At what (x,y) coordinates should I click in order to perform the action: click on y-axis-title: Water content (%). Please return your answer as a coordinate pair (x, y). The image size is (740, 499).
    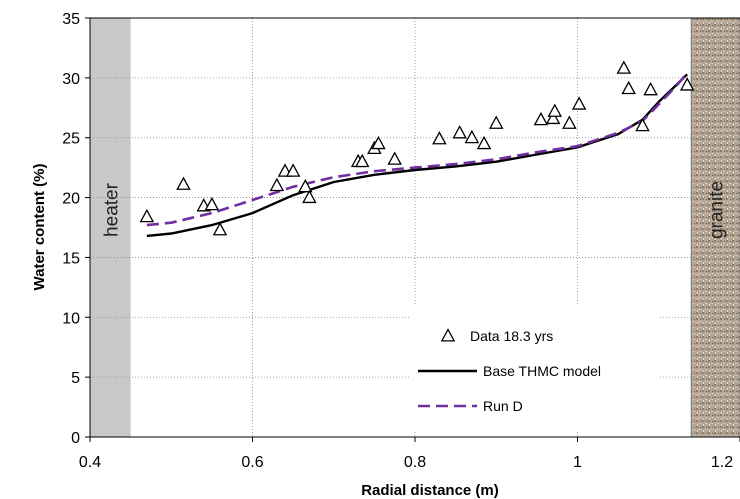
    Looking at the image, I should click on (39, 227).